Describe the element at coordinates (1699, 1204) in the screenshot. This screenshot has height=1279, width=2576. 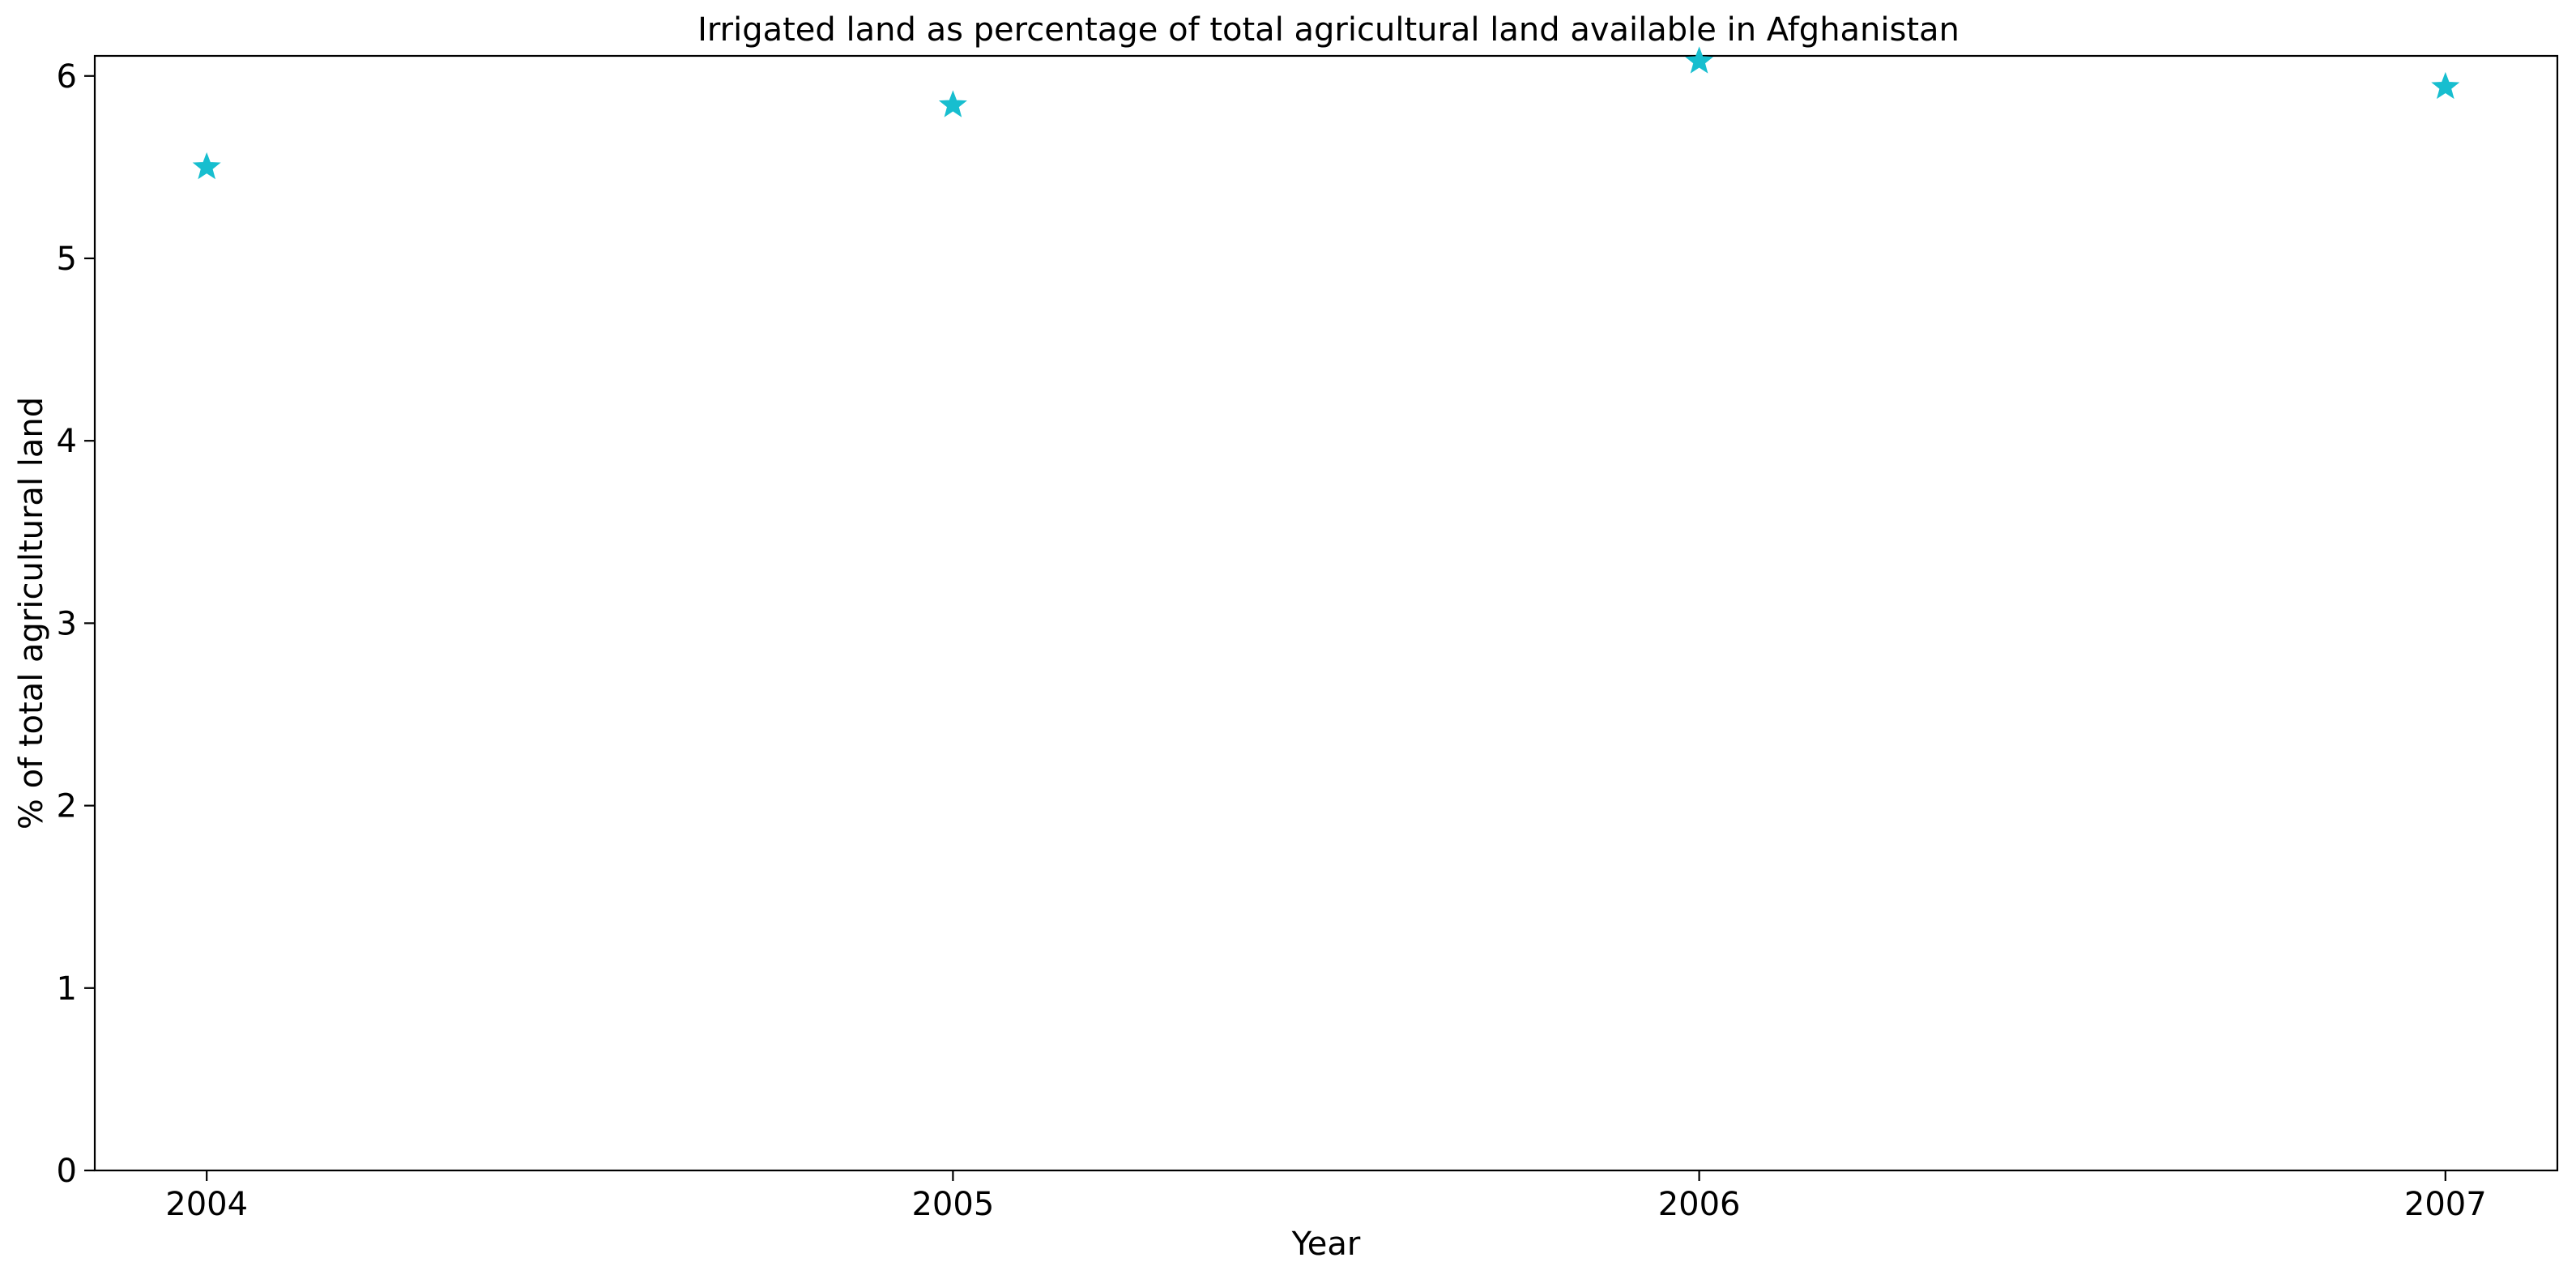
I see `x-tick-label: 2006` at that location.